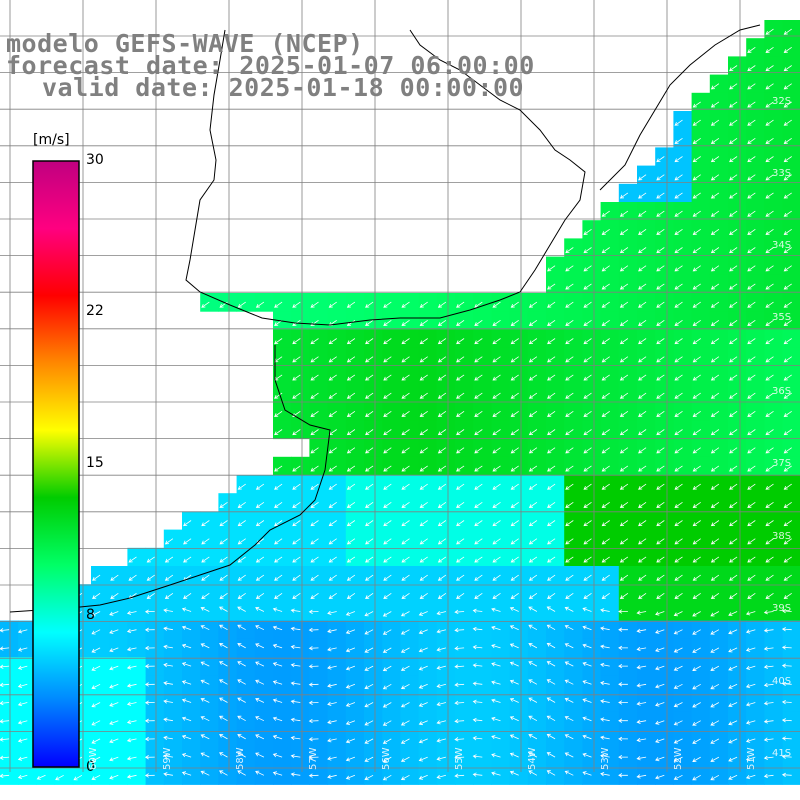  What do you see at coordinates (459, 758) in the screenshot?
I see `lon-label: 55W` at bounding box center [459, 758].